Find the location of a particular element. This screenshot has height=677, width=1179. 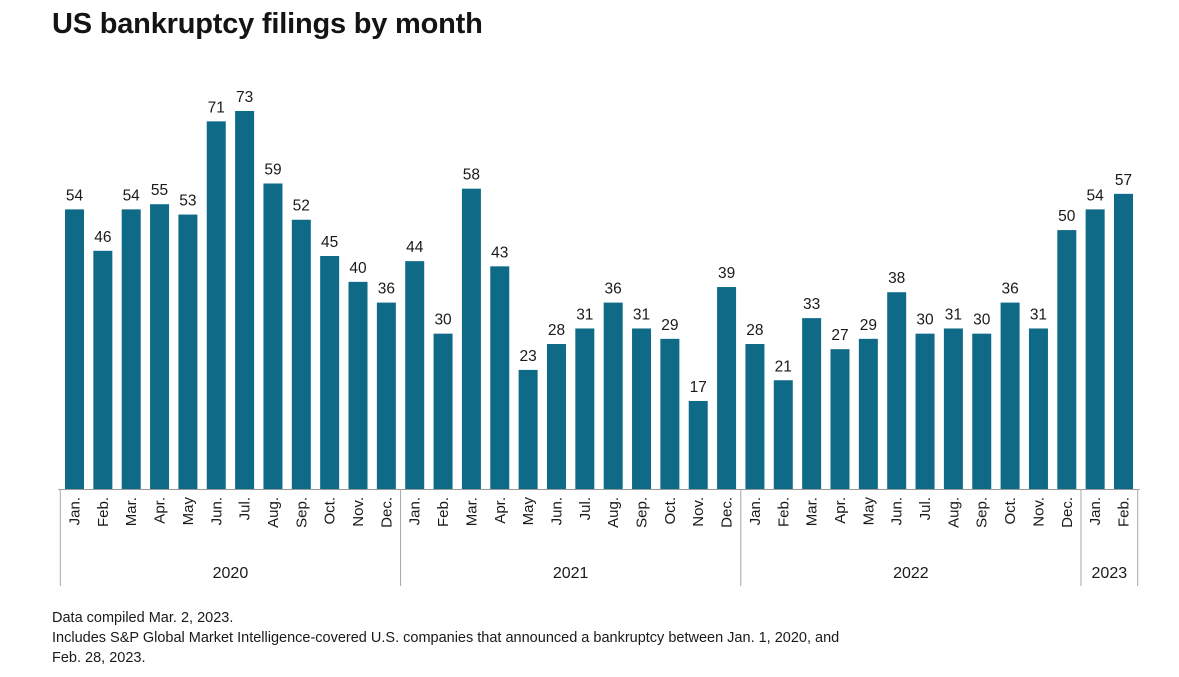

data-label: 33 is located at coordinates (811, 304).